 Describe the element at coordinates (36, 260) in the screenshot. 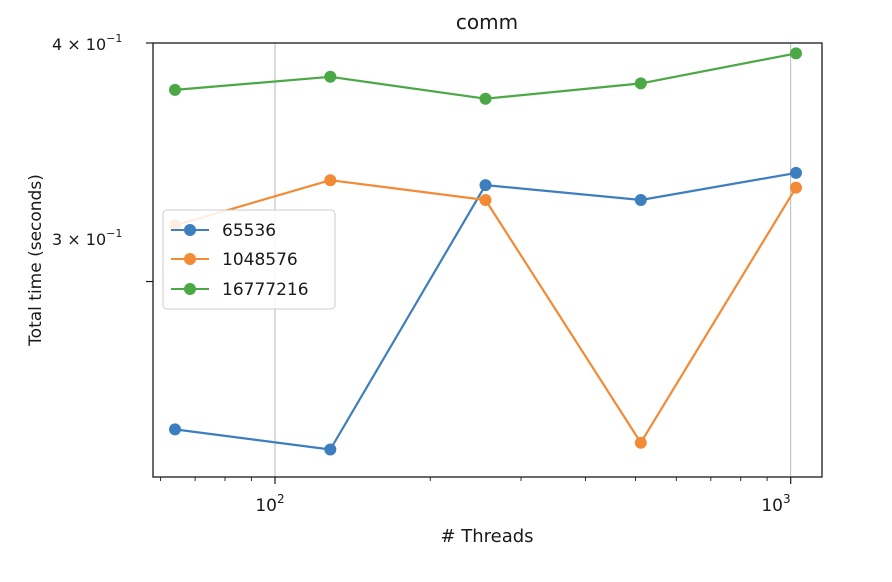

I see `y-axis-label: Total time (seconds)` at that location.